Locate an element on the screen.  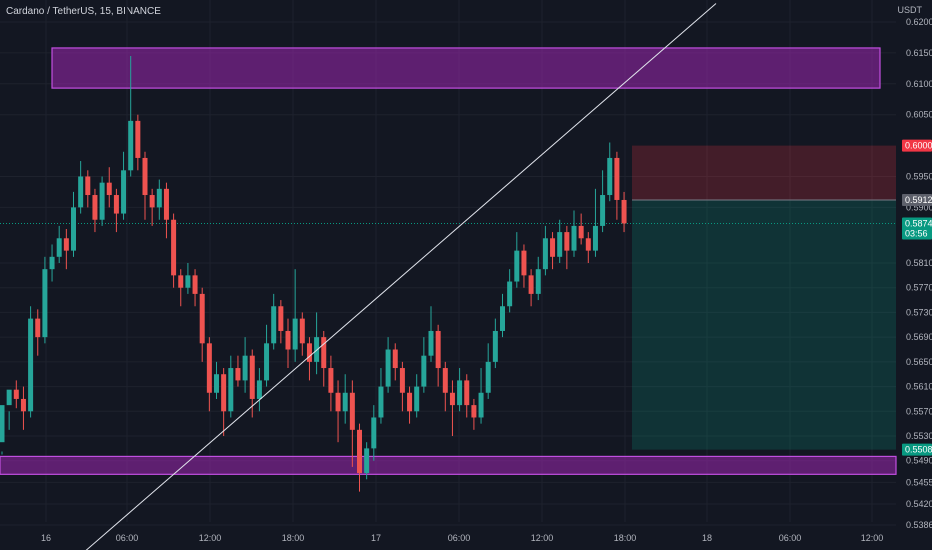
price-tick: 0.5730 is located at coordinates (919, 312).